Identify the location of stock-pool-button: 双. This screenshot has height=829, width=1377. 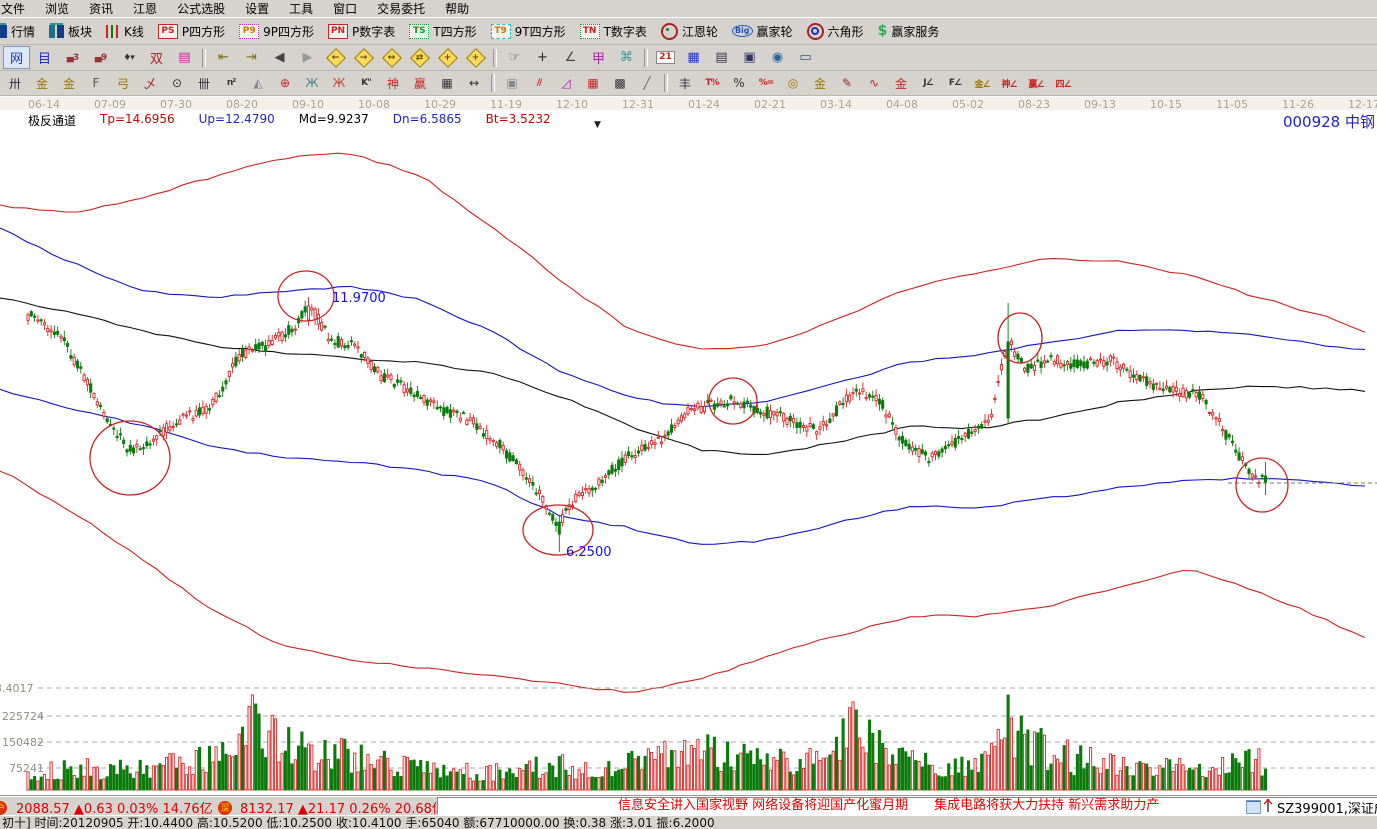
(156, 57).